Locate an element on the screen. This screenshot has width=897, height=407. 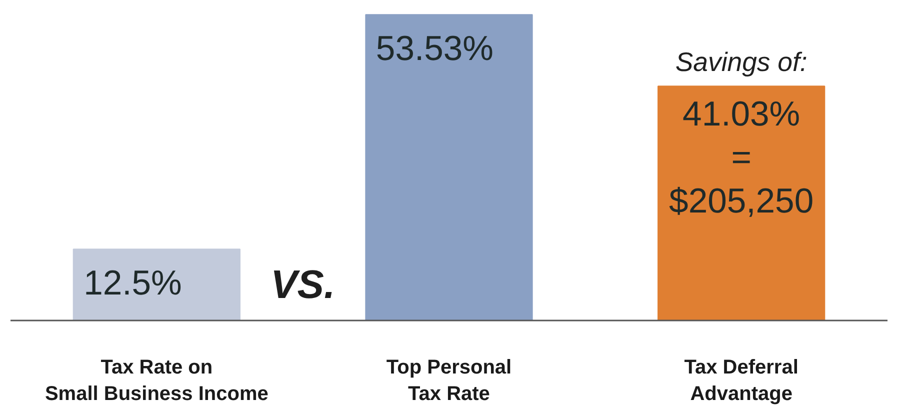
data-label: 12.5% is located at coordinates (133, 283).